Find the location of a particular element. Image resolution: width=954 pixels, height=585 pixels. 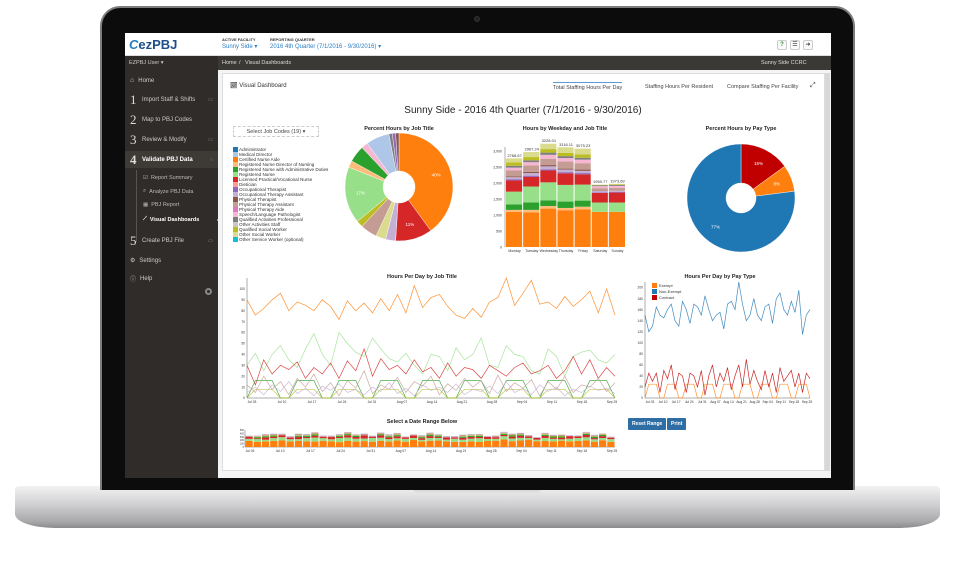

subitem-label: PBJ Report is located at coordinates (165, 205).